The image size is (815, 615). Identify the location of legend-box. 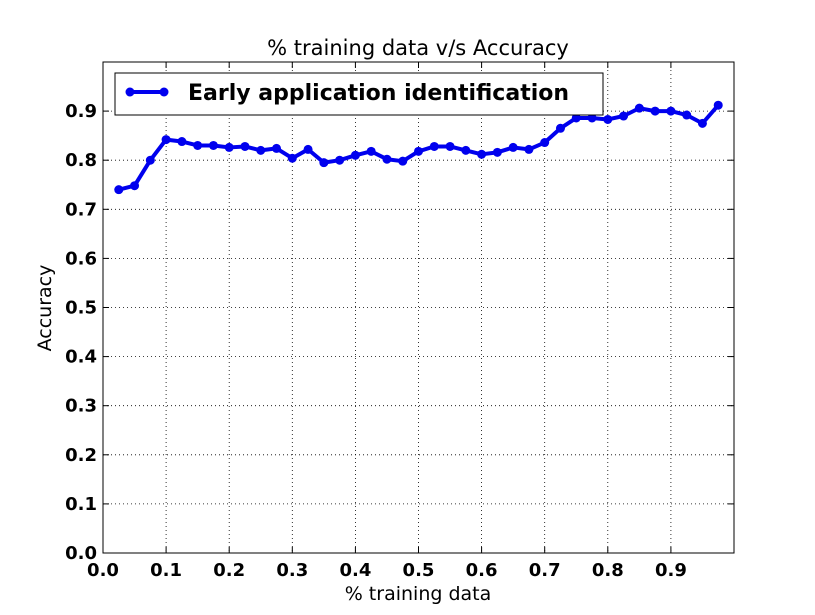
(359, 94).